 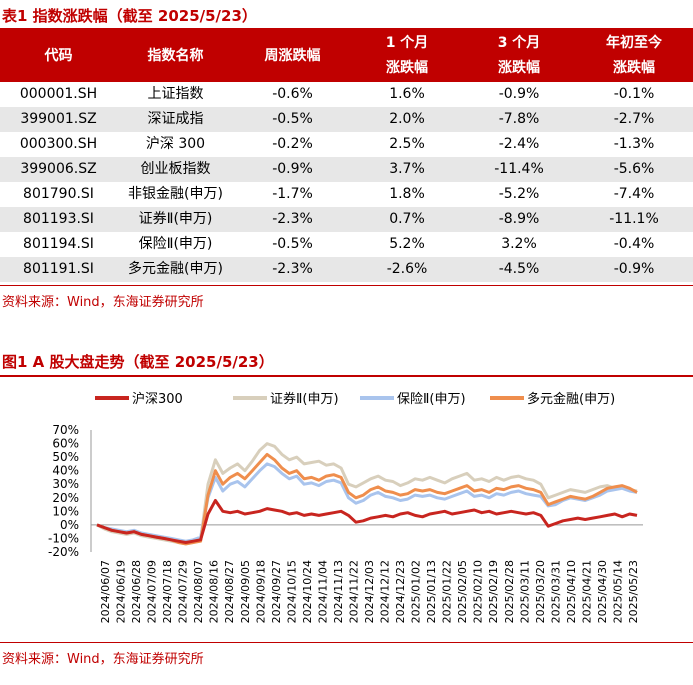 I want to click on x-tick-label: 2024/06/07, so click(x=105, y=591).